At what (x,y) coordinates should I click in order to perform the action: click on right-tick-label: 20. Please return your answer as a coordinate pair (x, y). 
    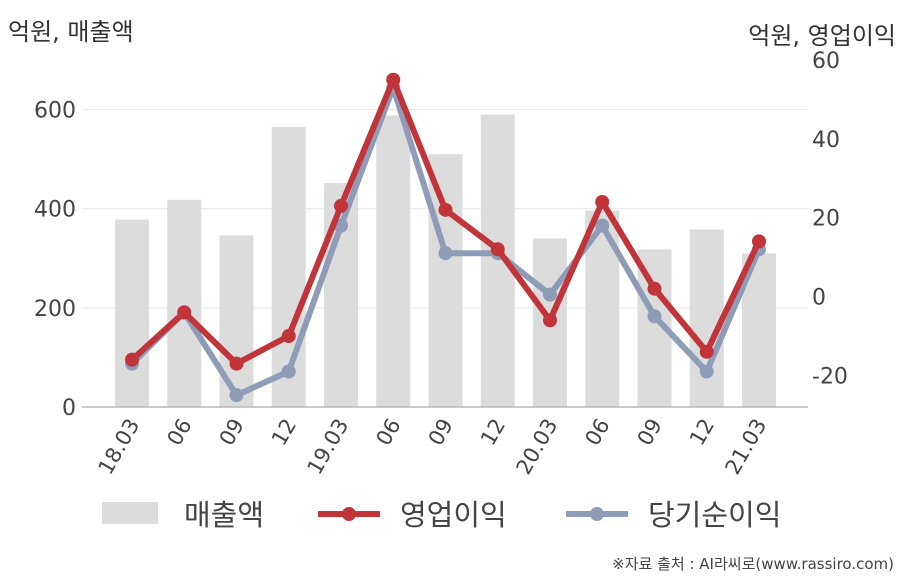
    Looking at the image, I should click on (826, 219).